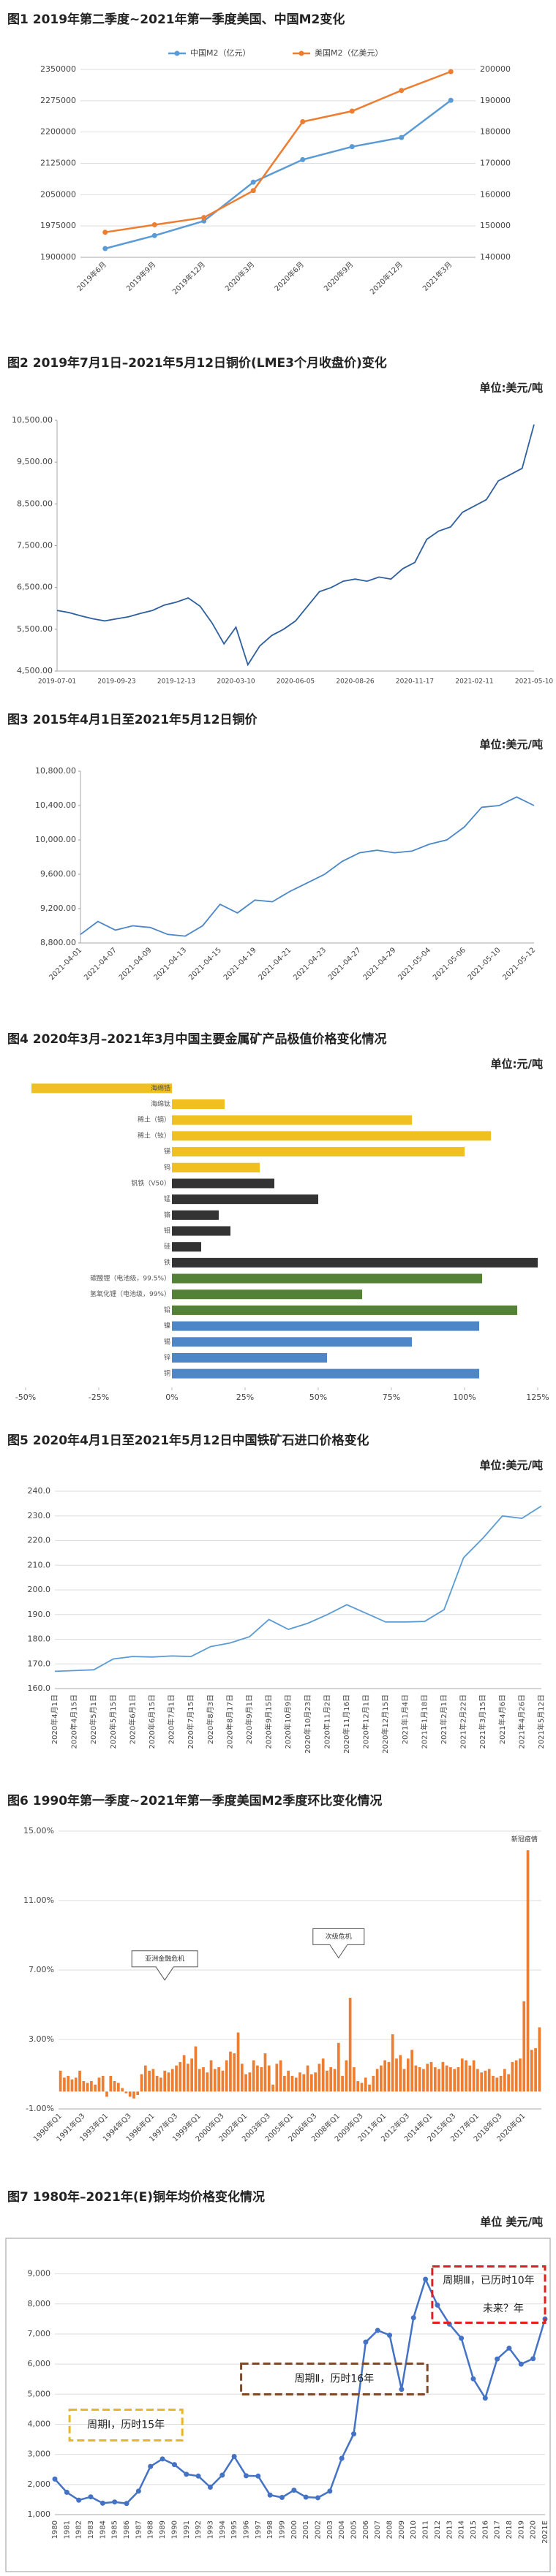 The image size is (556, 2576). What do you see at coordinates (160, 1103) in the screenshot?
I see `y-tick-label: 海绵钛` at bounding box center [160, 1103].